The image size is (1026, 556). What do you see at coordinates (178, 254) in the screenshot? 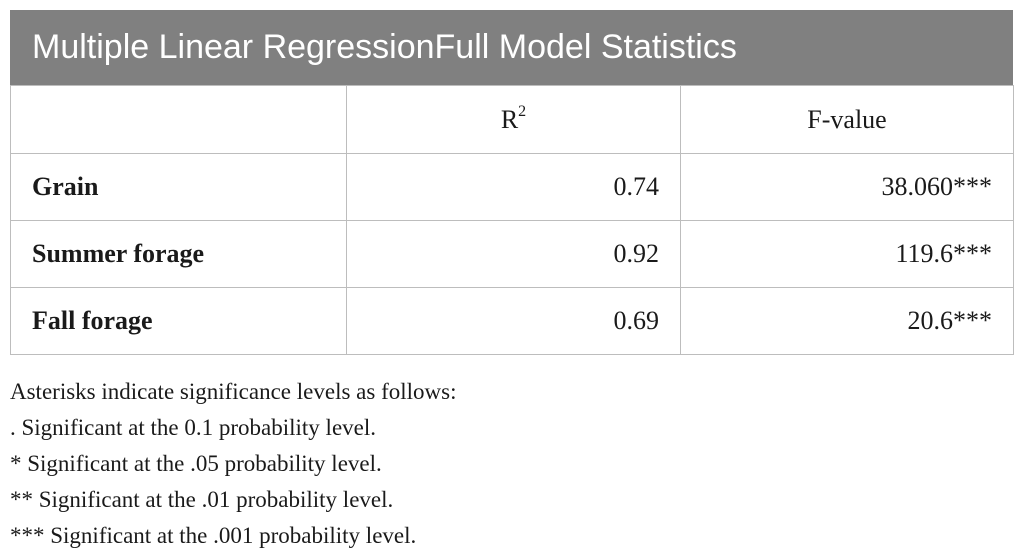
I see `row-label-summer-forage: Summer forage` at bounding box center [178, 254].